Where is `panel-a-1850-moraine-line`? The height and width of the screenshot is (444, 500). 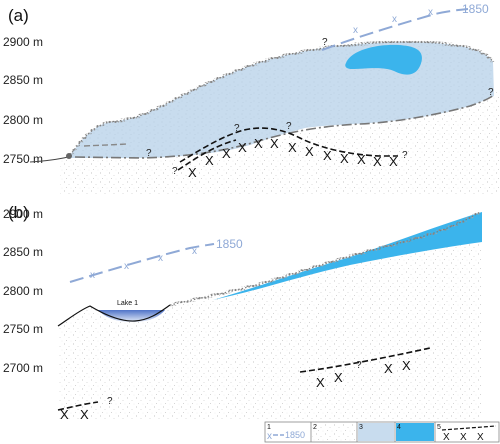 panel-a-1850-moraine-line is located at coordinates (395, 29).